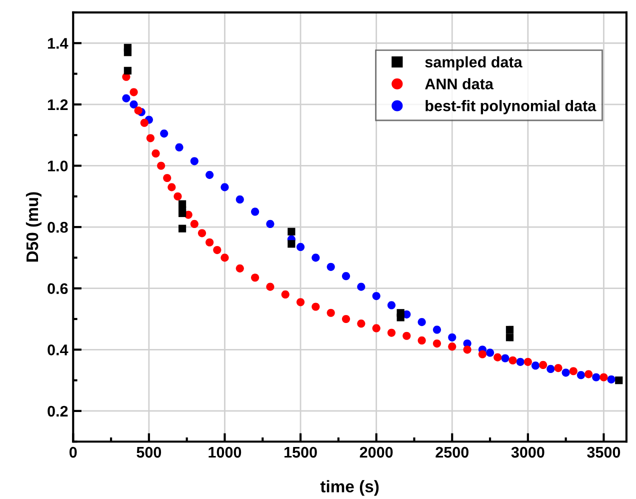 This screenshot has width=636, height=499. What do you see at coordinates (511, 107) in the screenshot?
I see `legend-label: best-fit polynomial data` at bounding box center [511, 107].